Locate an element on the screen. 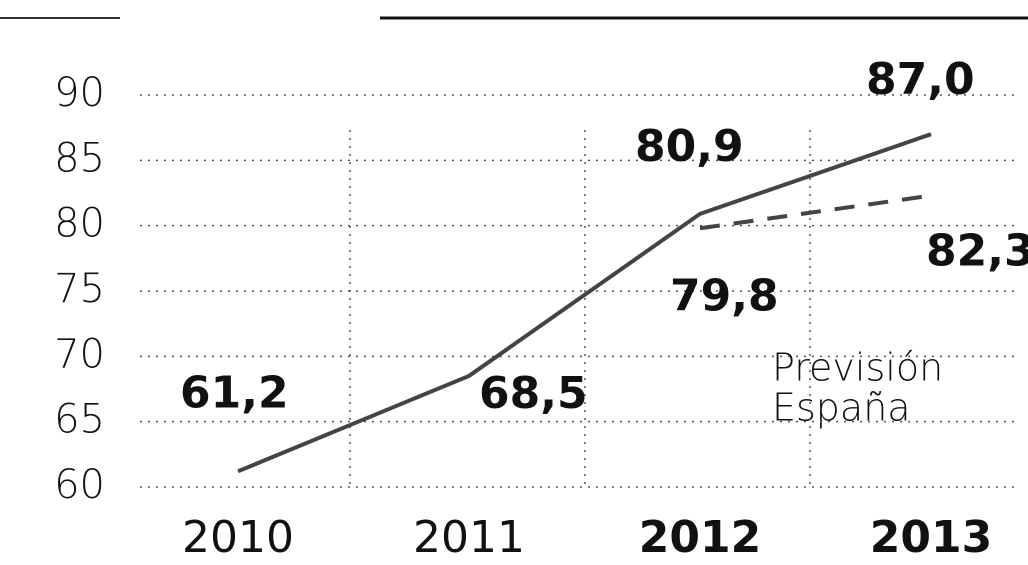 The height and width of the screenshot is (565, 1028). y-tick-label: 75 is located at coordinates (79, 289).